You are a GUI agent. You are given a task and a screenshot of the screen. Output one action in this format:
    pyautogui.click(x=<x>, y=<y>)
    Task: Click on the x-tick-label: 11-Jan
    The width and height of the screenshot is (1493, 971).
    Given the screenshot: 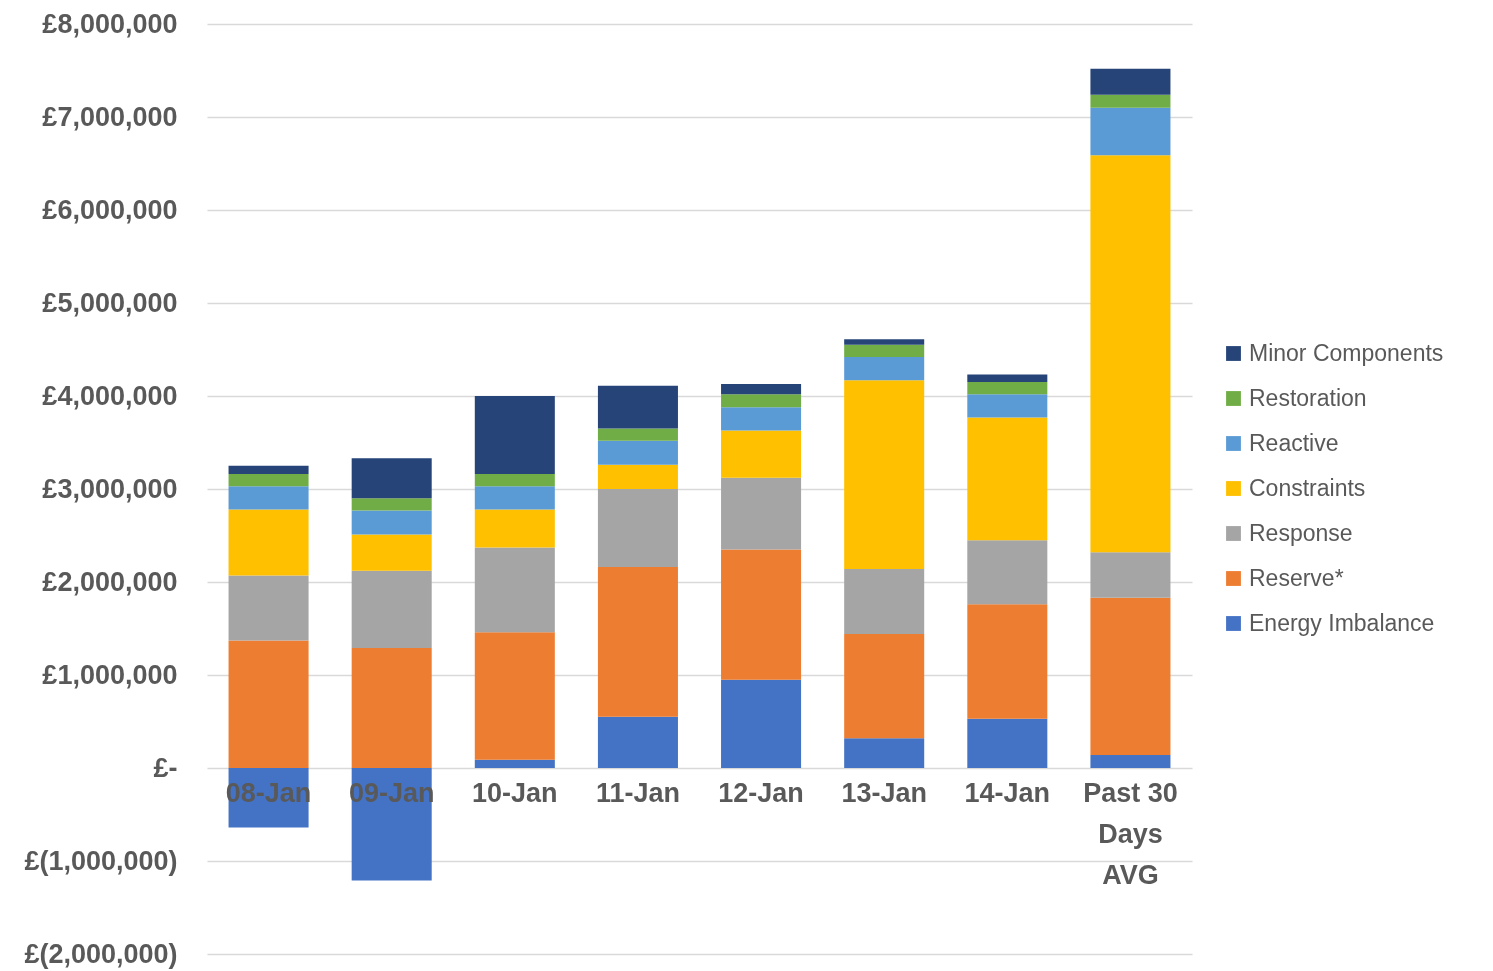 What is the action you would take?
    pyautogui.click(x=637, y=792)
    